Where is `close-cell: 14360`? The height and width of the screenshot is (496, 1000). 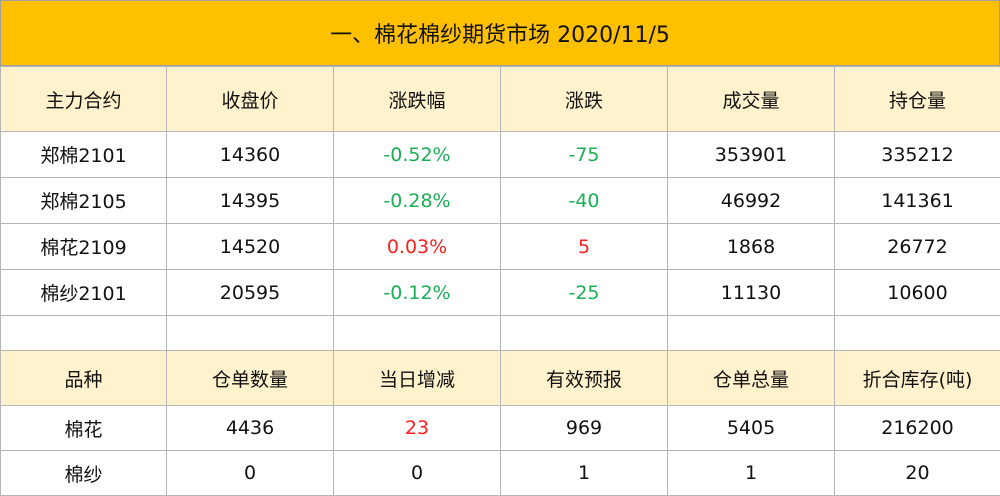 close-cell: 14360 is located at coordinates (250, 155).